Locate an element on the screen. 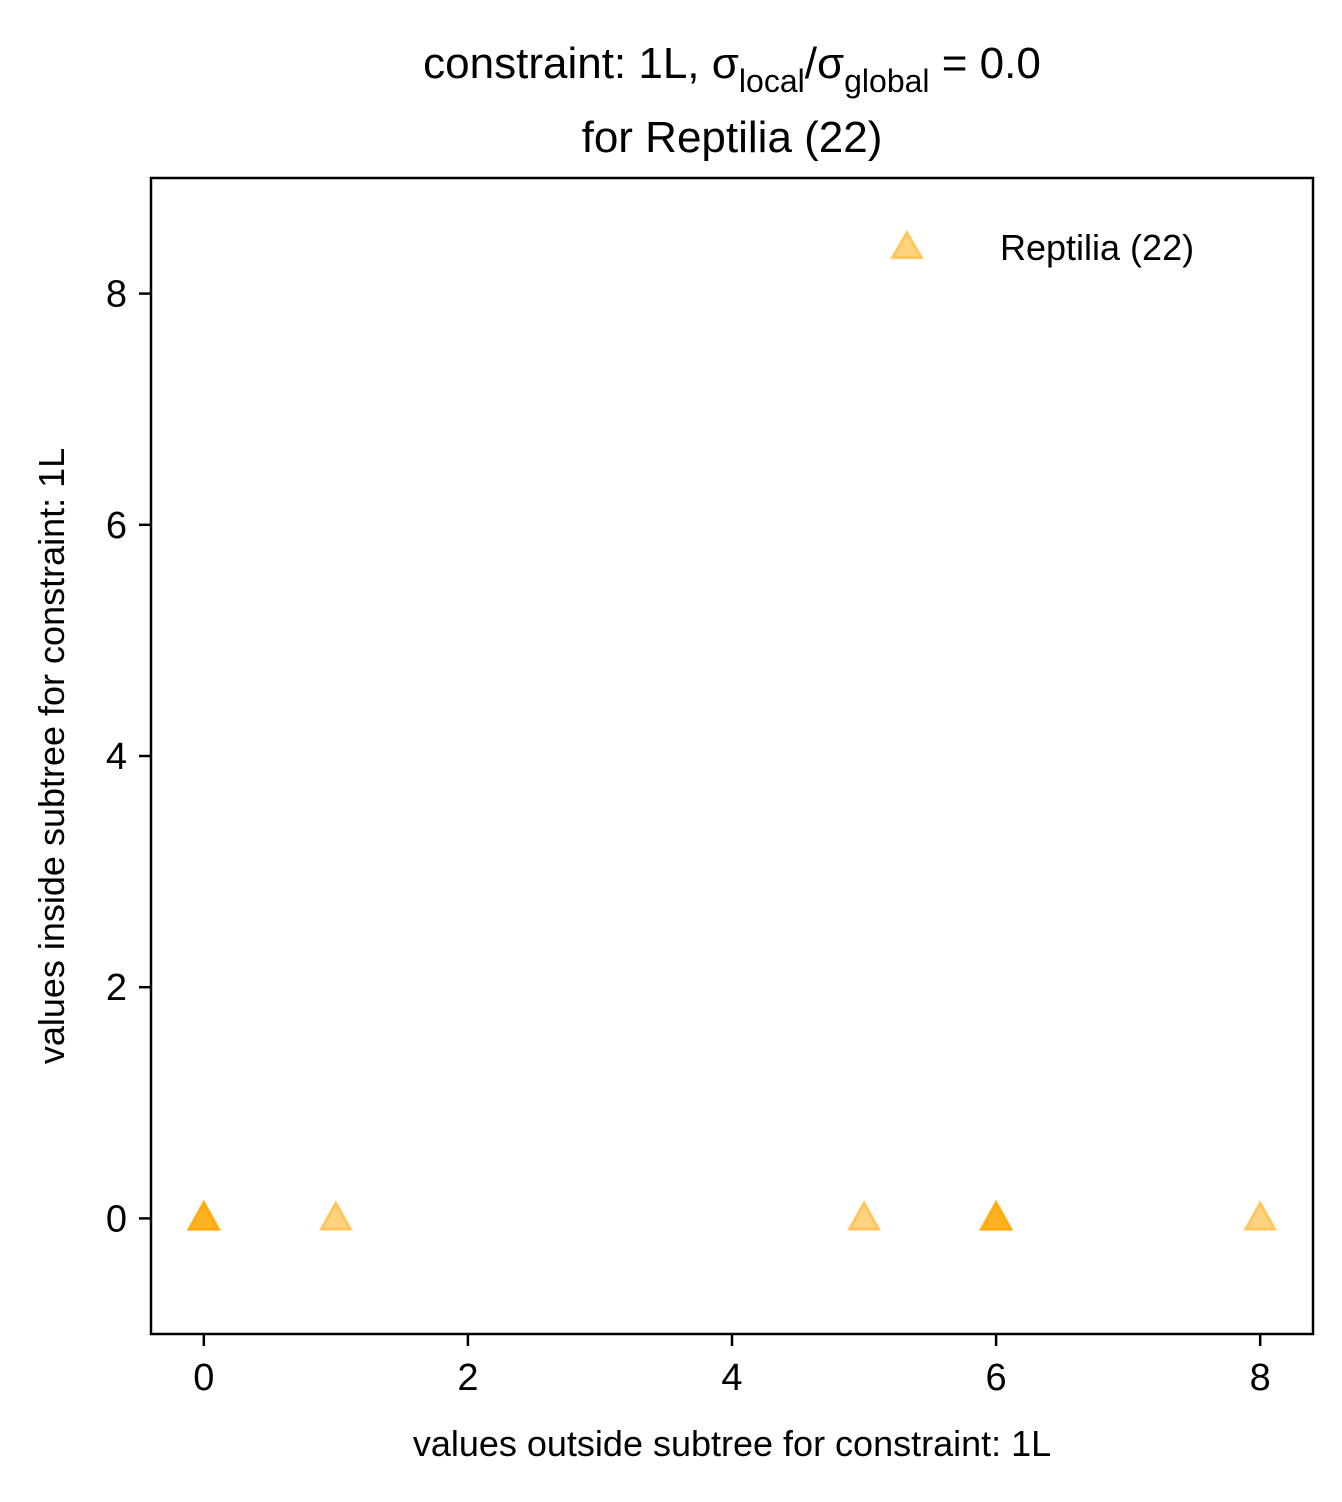 Image resolution: width=1342 pixels, height=1502 pixels. y-axis-label: values inside subtree for constraint: 1L is located at coordinates (51, 756).